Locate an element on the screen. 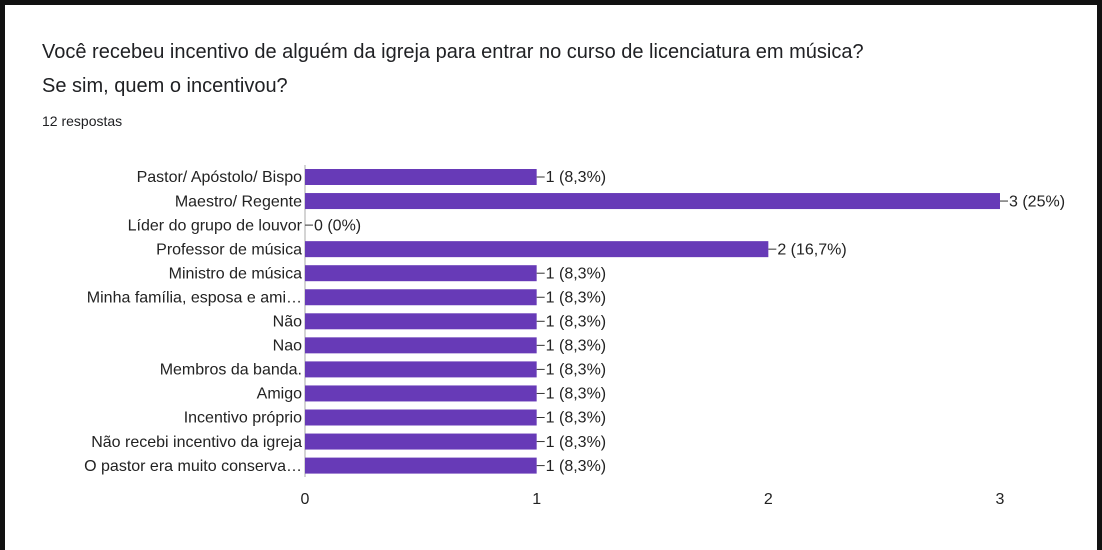  y-tick-label: Não is located at coordinates (287, 322).